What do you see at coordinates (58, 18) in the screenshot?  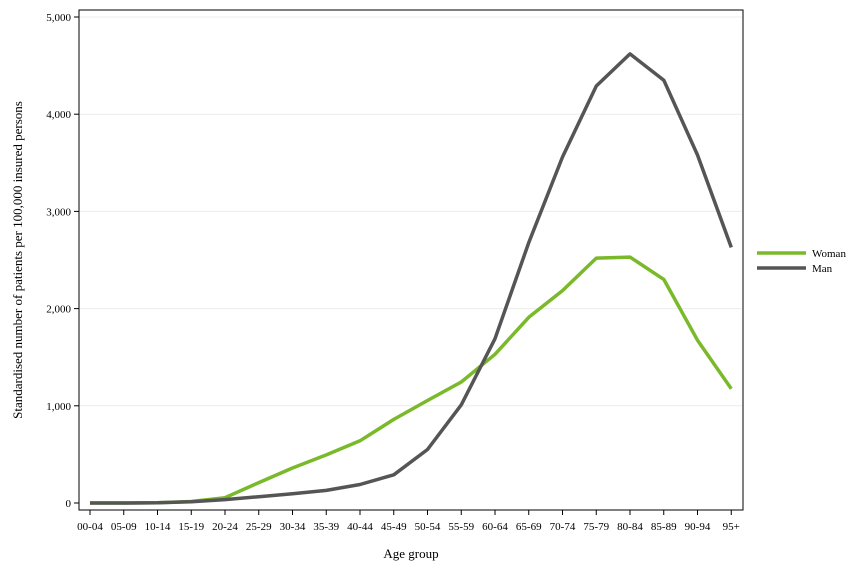 I see `y-tick-label: 5,000` at bounding box center [58, 18].